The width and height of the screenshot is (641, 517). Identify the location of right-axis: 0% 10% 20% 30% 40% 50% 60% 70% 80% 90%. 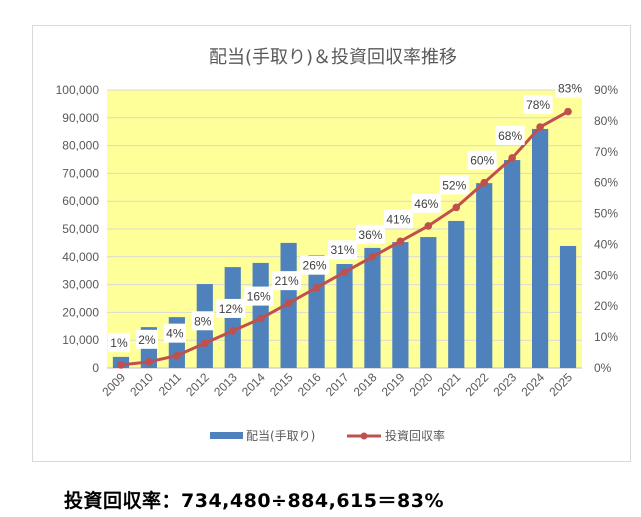
(606, 229).